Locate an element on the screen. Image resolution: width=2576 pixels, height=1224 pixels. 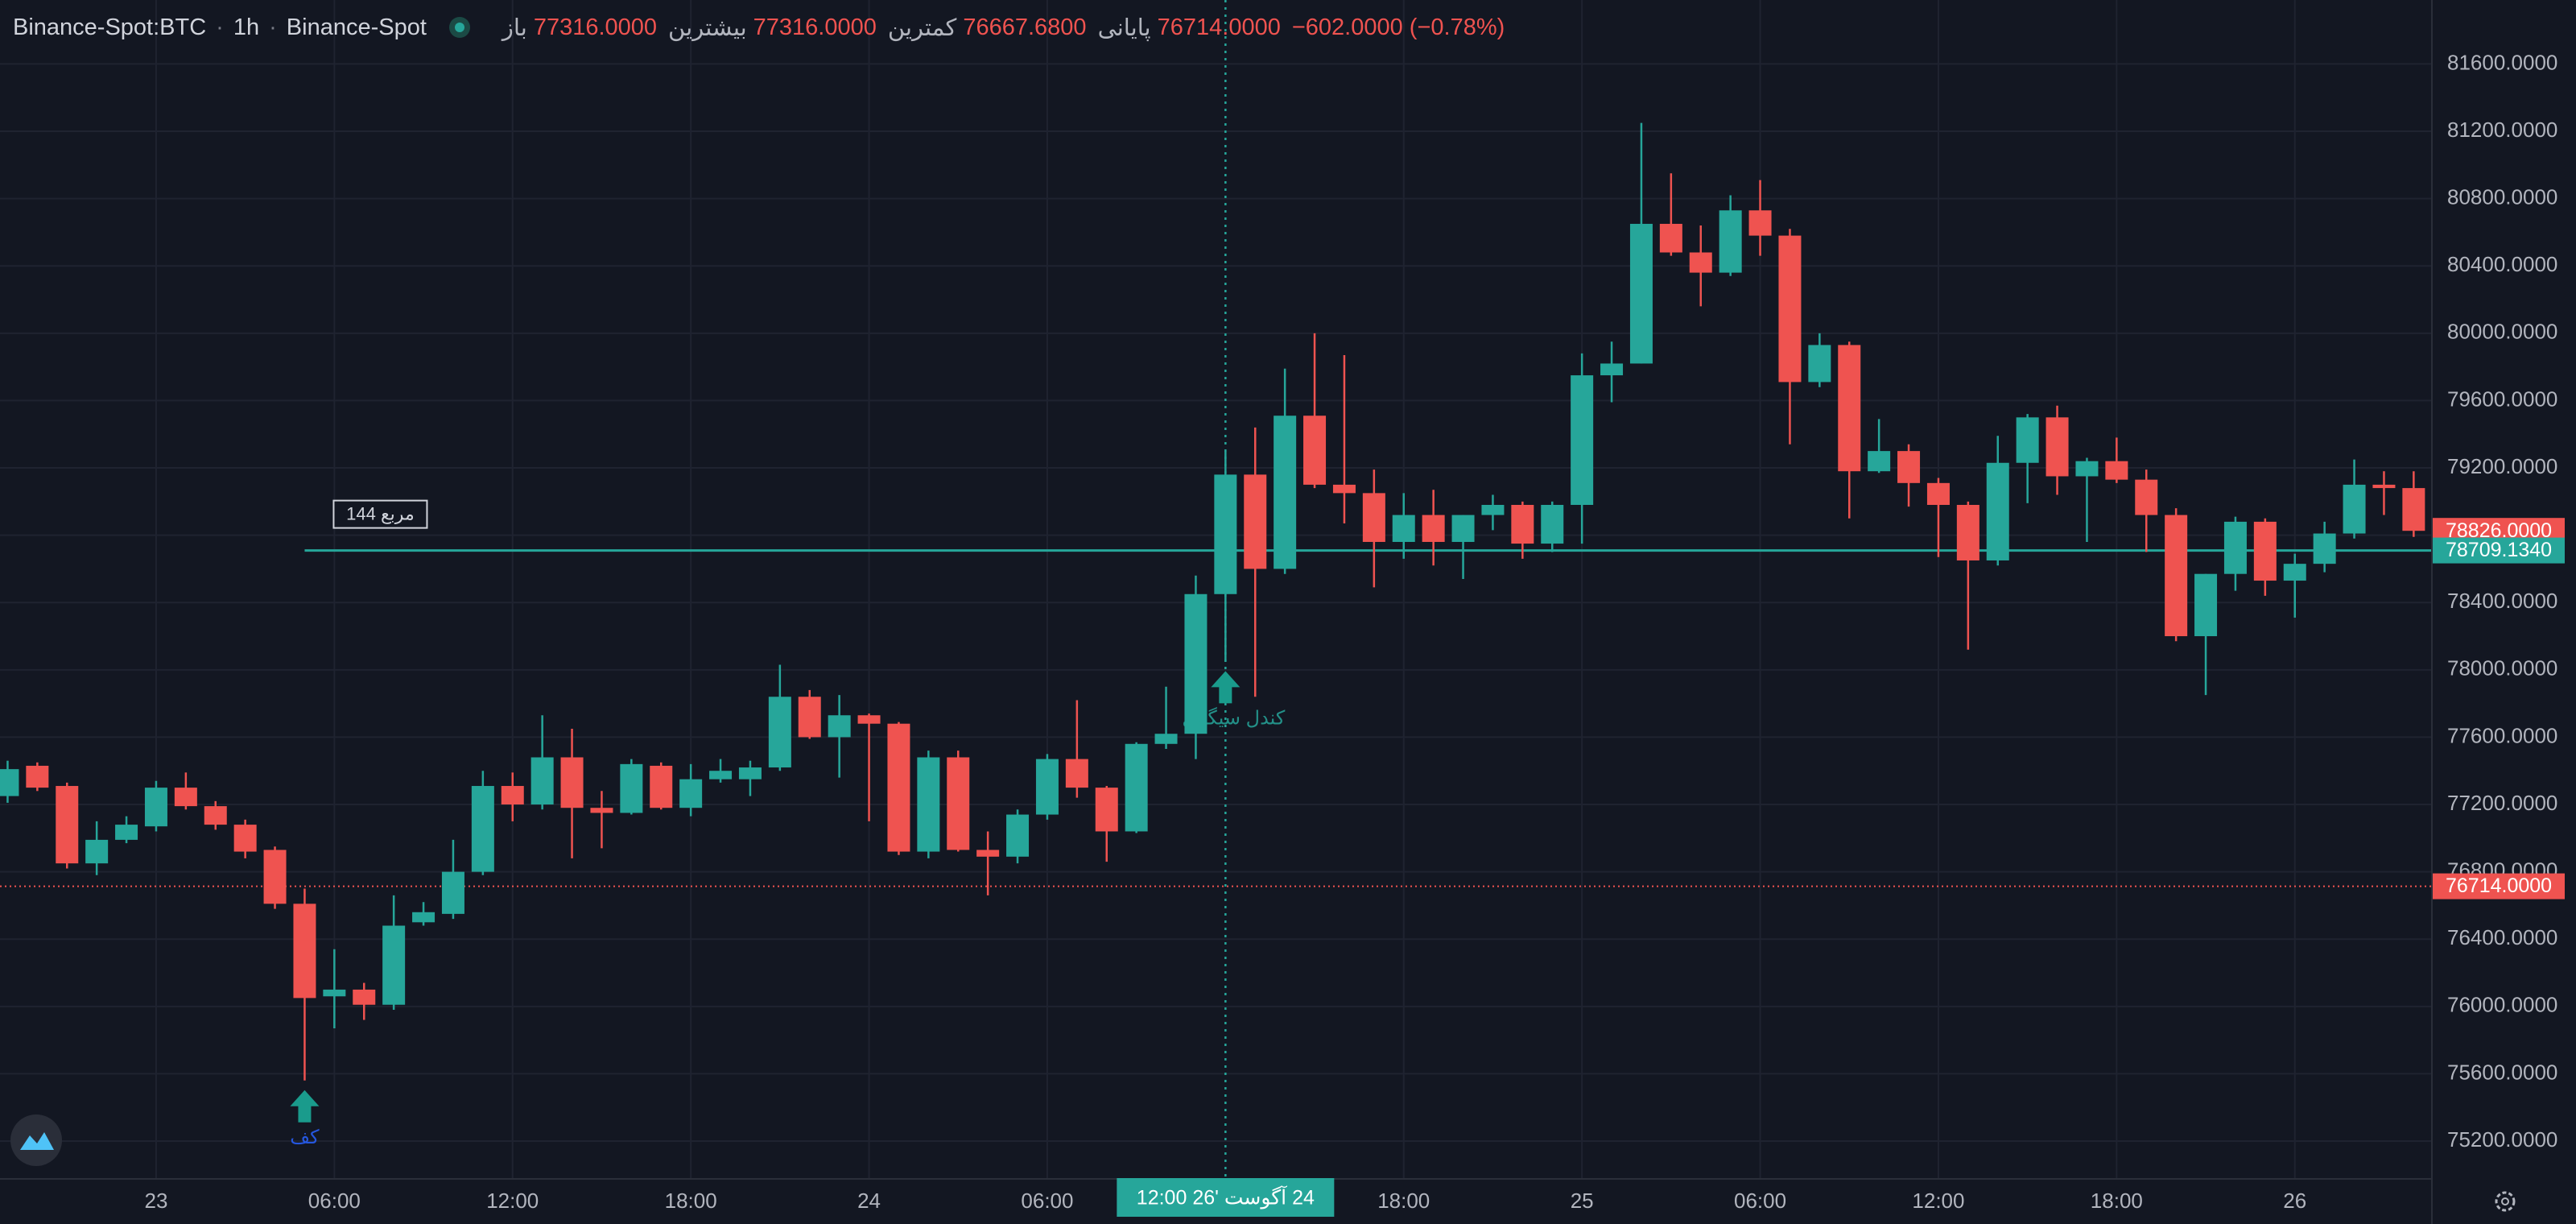
y-tick-label: 81600.0000 is located at coordinates (2502, 62).